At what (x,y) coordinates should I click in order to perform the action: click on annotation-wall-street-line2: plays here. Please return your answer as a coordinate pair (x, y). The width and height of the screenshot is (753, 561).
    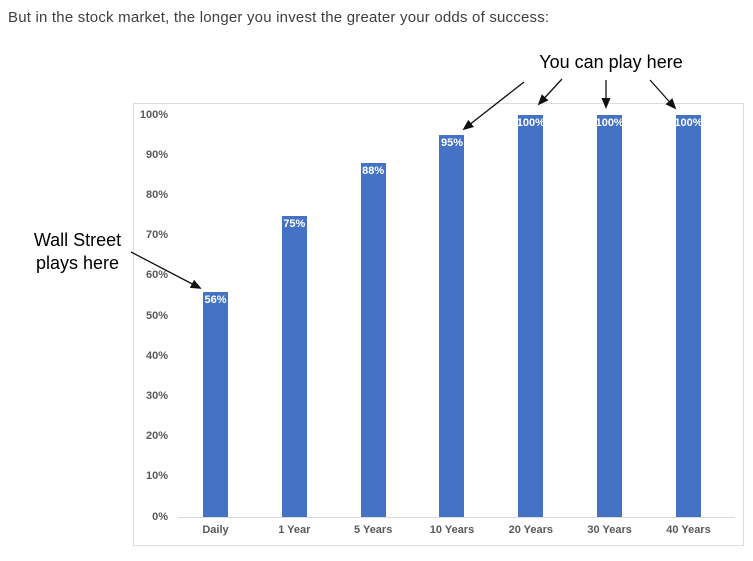
    Looking at the image, I should click on (77, 263).